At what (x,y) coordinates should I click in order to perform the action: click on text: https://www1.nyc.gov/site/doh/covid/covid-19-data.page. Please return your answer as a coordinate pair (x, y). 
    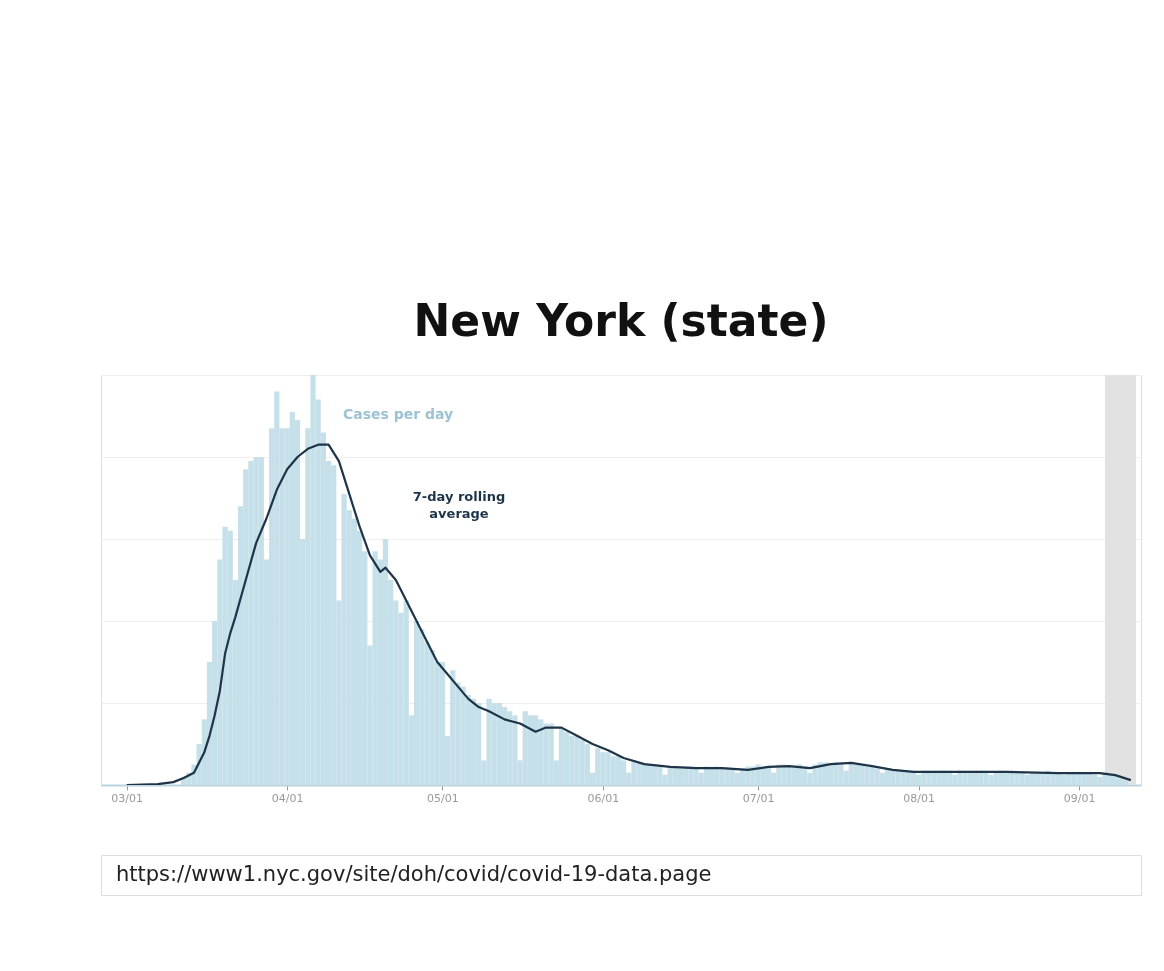
    Looking at the image, I should click on (414, 874).